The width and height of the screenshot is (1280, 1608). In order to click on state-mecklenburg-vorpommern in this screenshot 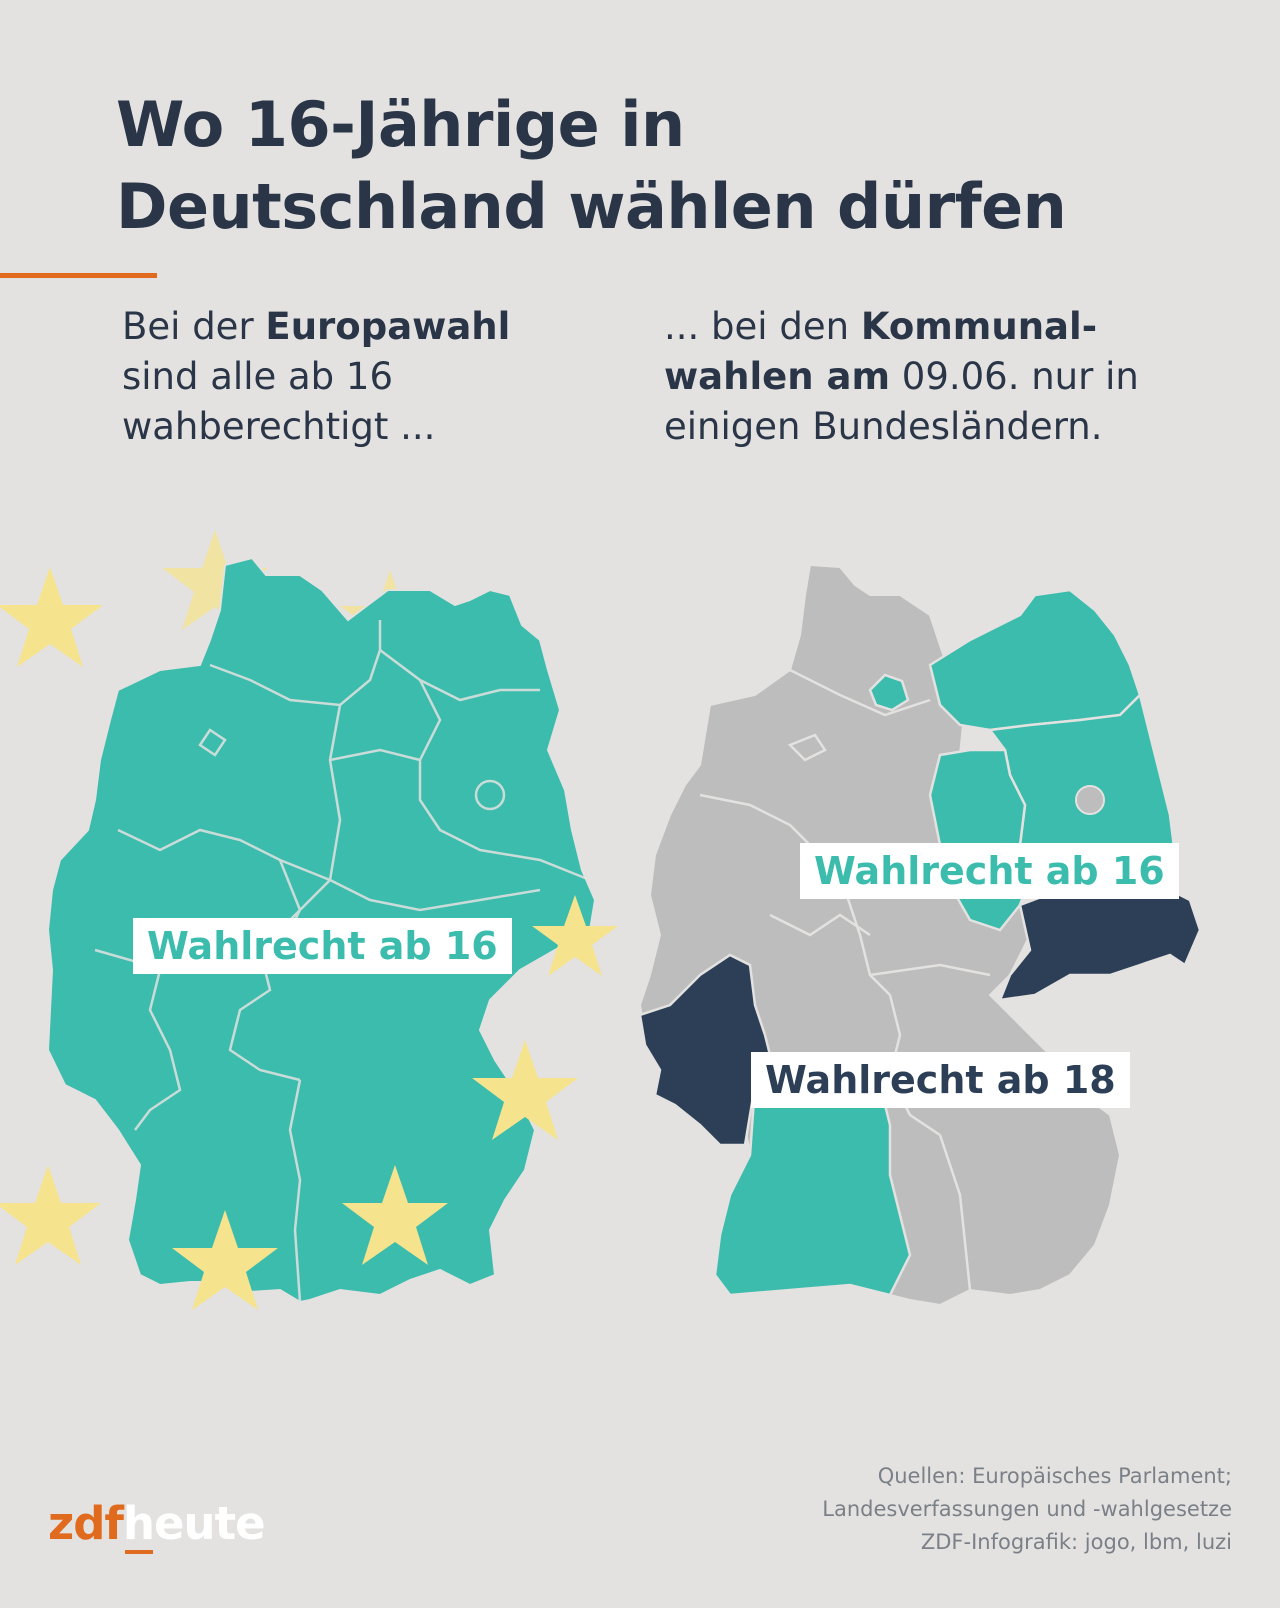, I will do `click(1035, 660)`.